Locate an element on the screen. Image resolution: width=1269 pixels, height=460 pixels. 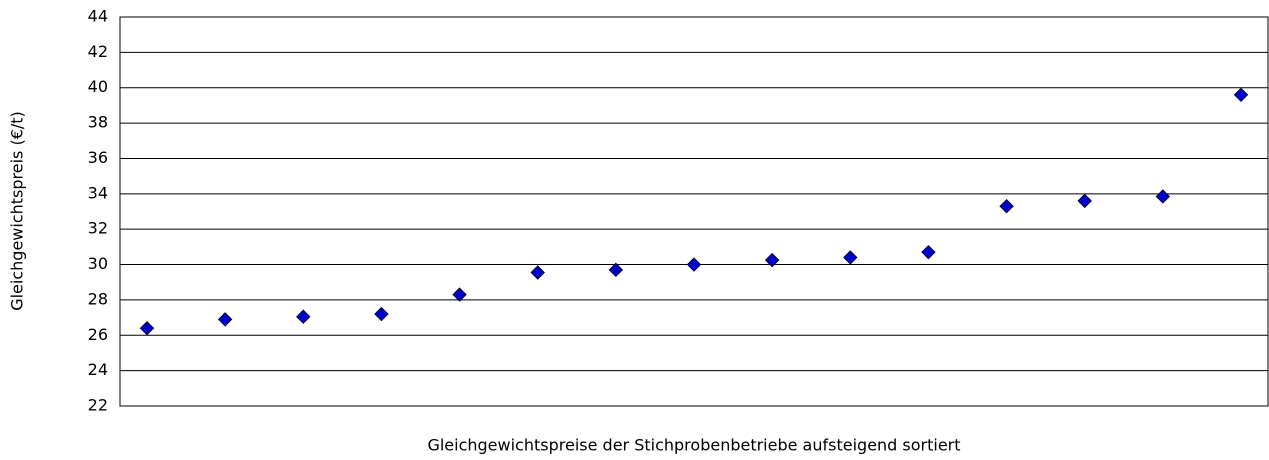
y-tick-label: 30 is located at coordinates (98, 263).